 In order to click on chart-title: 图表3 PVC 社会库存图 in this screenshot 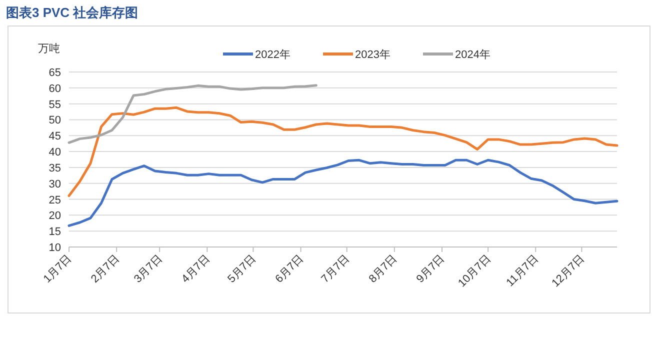, I will do `click(72, 12)`.